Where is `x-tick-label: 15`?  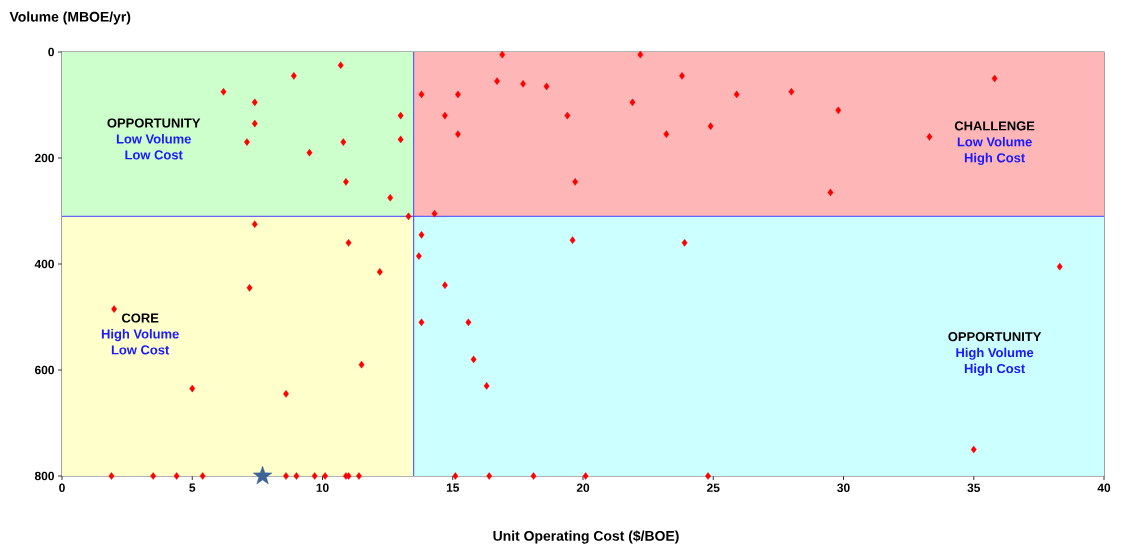
x-tick-label: 15 is located at coordinates (453, 487).